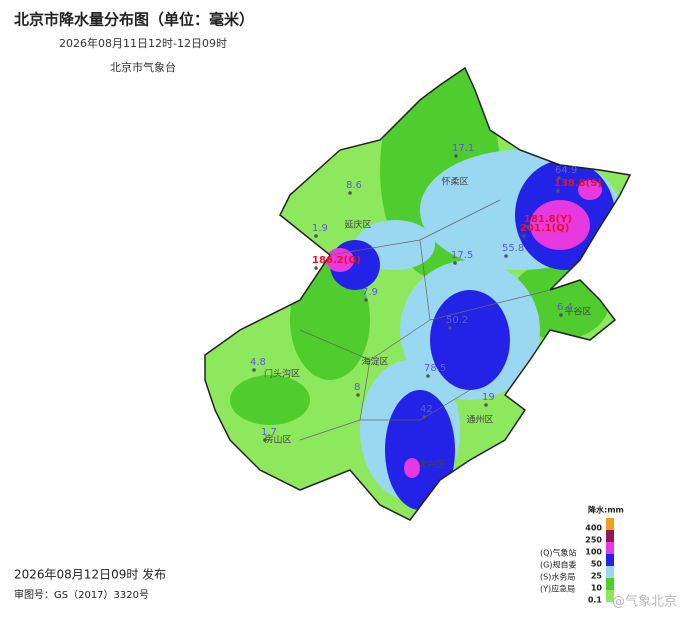  I want to click on station-value: 78.5, so click(435, 368).